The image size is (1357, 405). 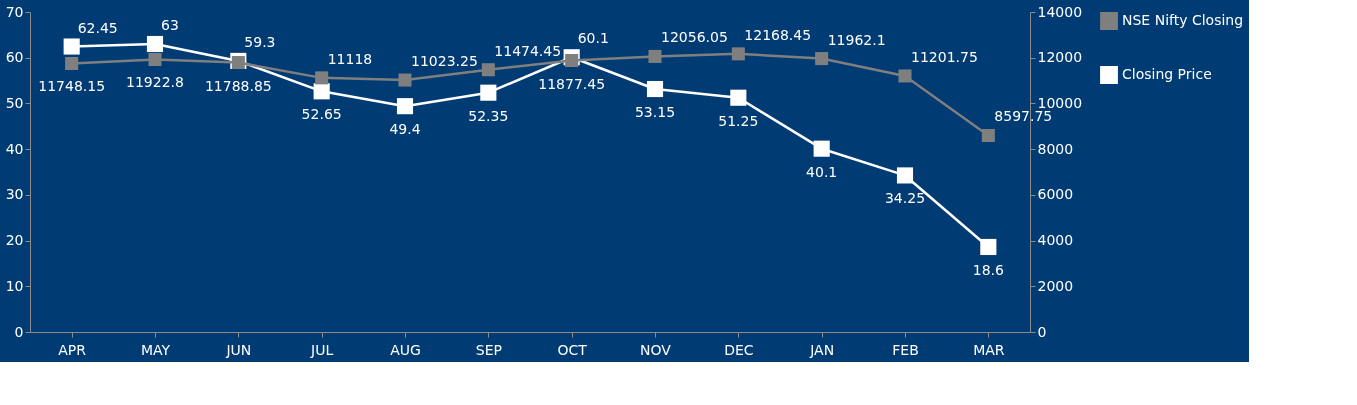 I want to click on x-tick-label: JUL, so click(x=322, y=349).